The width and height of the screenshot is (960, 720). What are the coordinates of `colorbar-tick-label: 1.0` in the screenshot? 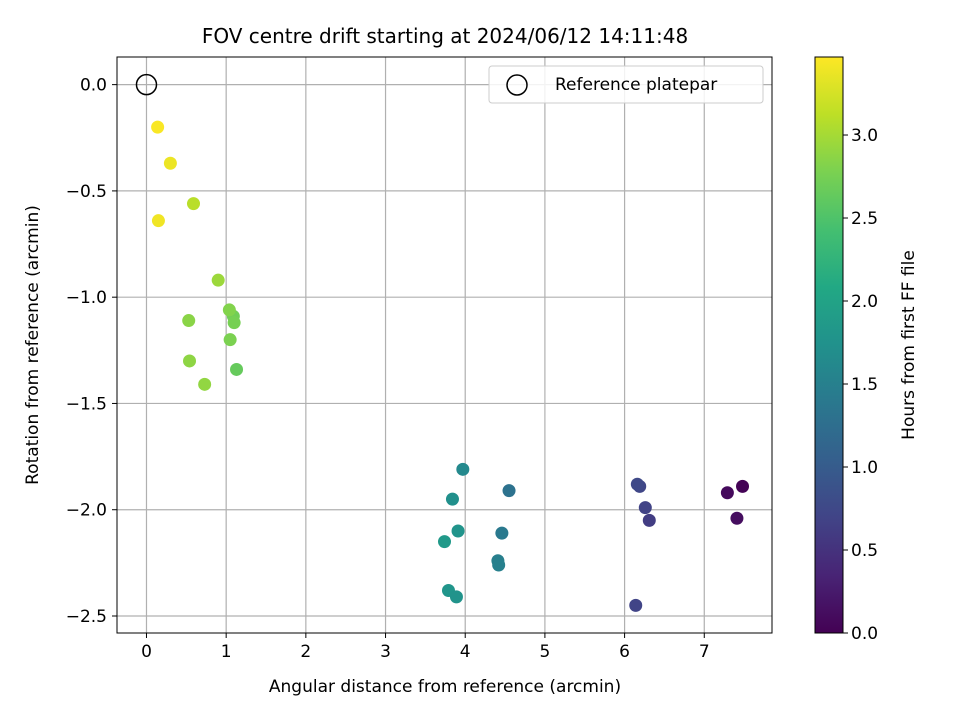 It's located at (864, 468).